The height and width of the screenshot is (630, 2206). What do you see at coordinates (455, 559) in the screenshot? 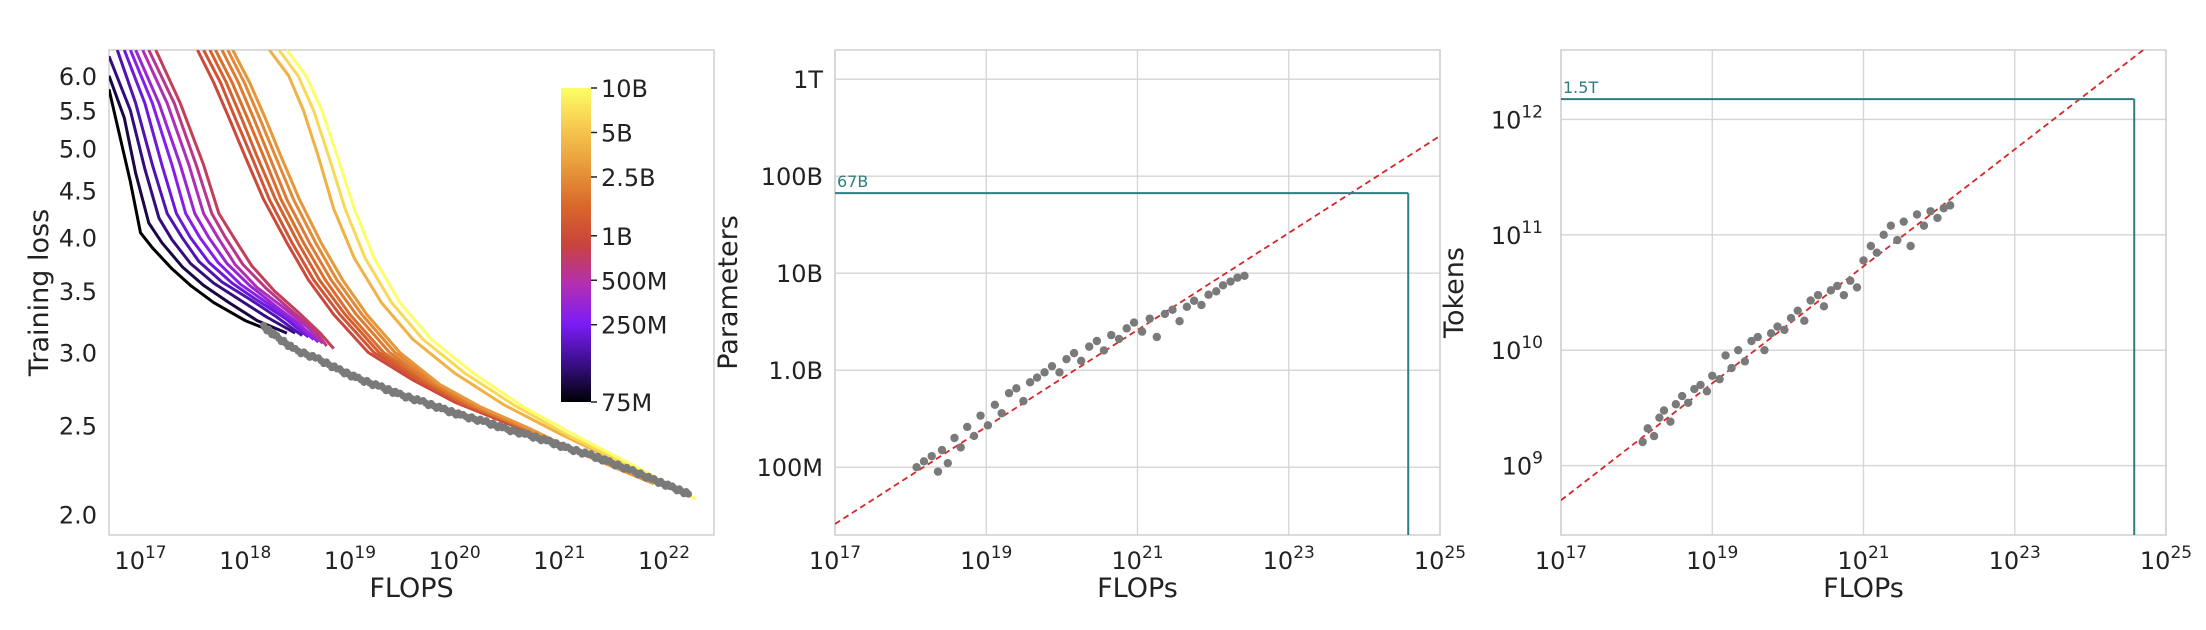
I see `x-tick-label: 1020` at bounding box center [455, 559].